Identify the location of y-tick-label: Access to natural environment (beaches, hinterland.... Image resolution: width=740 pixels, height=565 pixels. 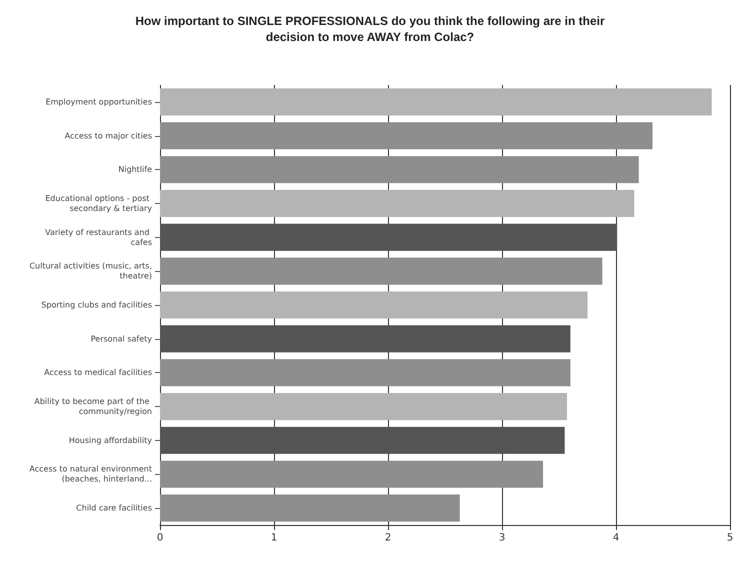
(90, 474).